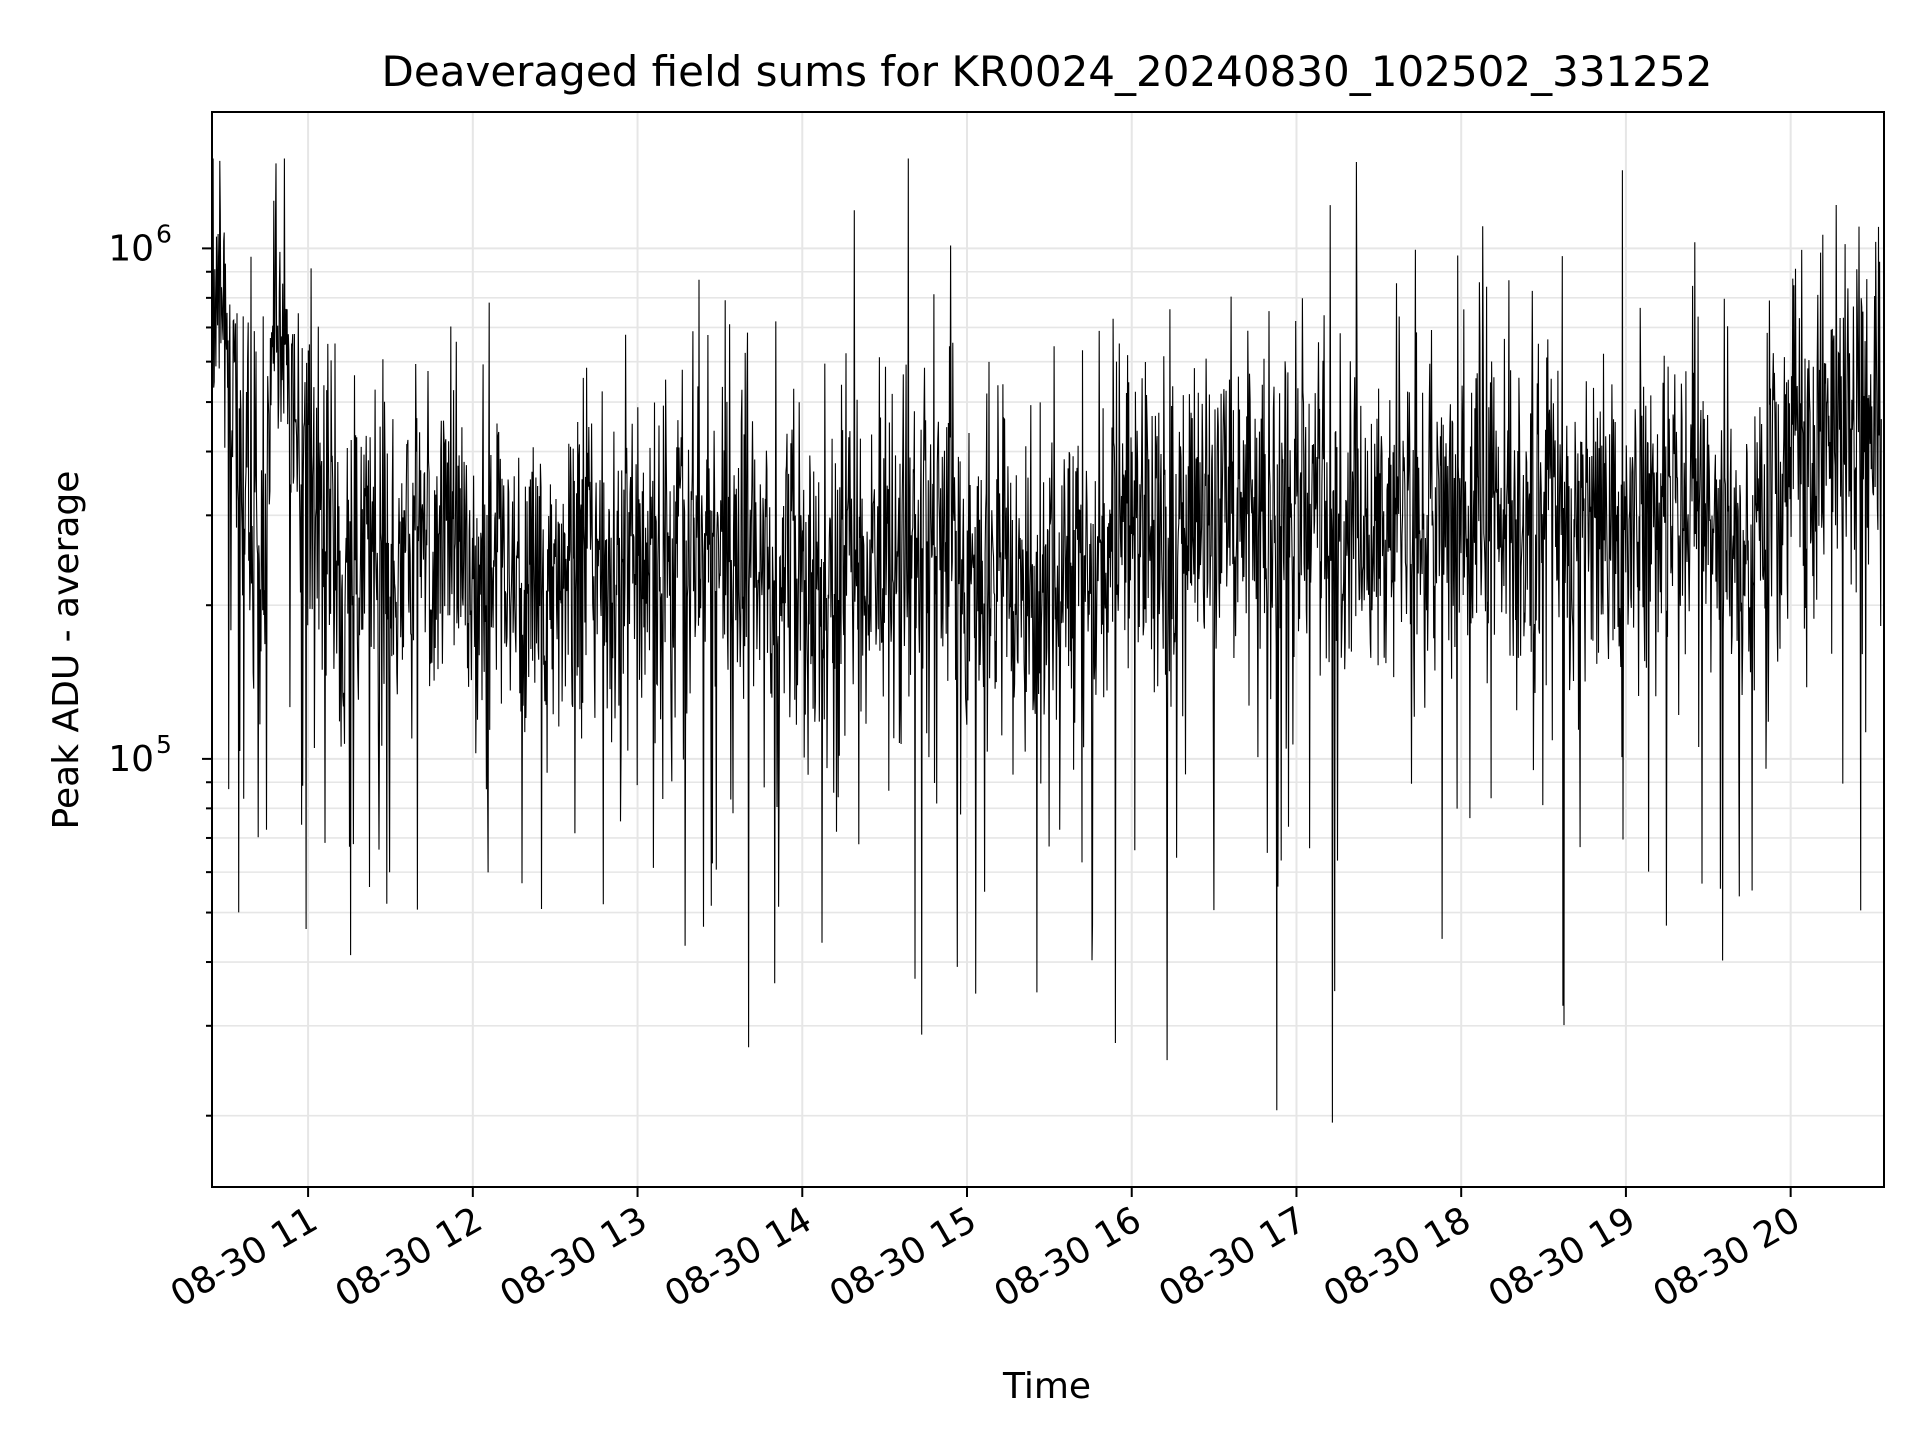 This screenshot has height=1440, width=1920. What do you see at coordinates (164, 233) in the screenshot?
I see `y-tick-label-exponent: 6` at bounding box center [164, 233].